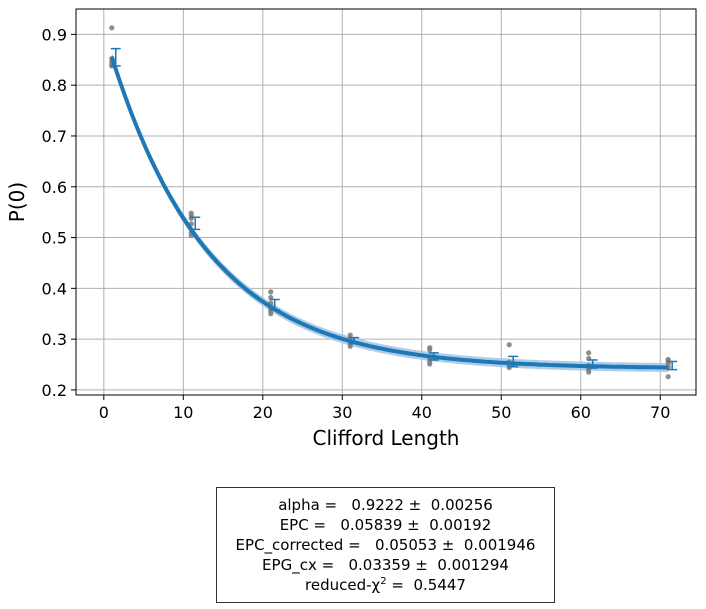 This screenshot has width=706, height=609. What do you see at coordinates (384, 408) in the screenshot?
I see `x-ticks: 0 10 20 30 40 50 60 70` at bounding box center [384, 408].